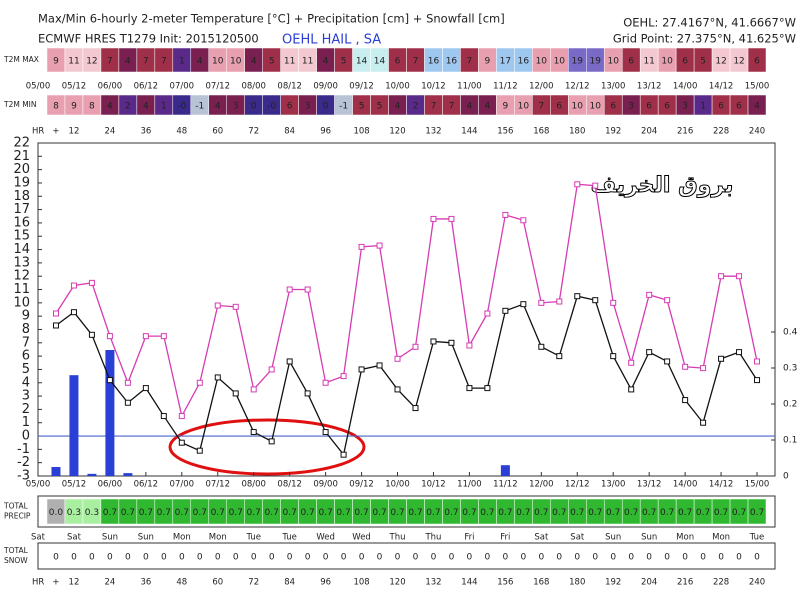  Describe the element at coordinates (325, 583) in the screenshot. I see `hour-label: 96` at that location.